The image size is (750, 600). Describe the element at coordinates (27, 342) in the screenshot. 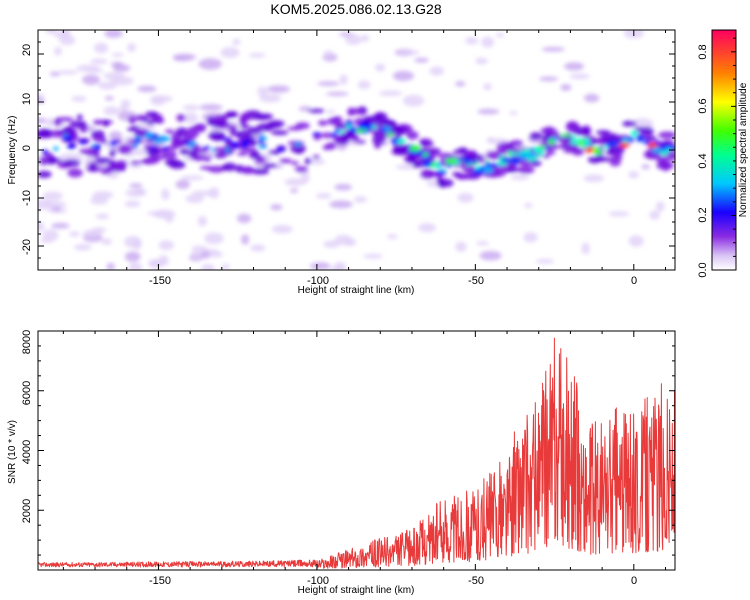

I see `snr-ytick-label: 8000` at that location.